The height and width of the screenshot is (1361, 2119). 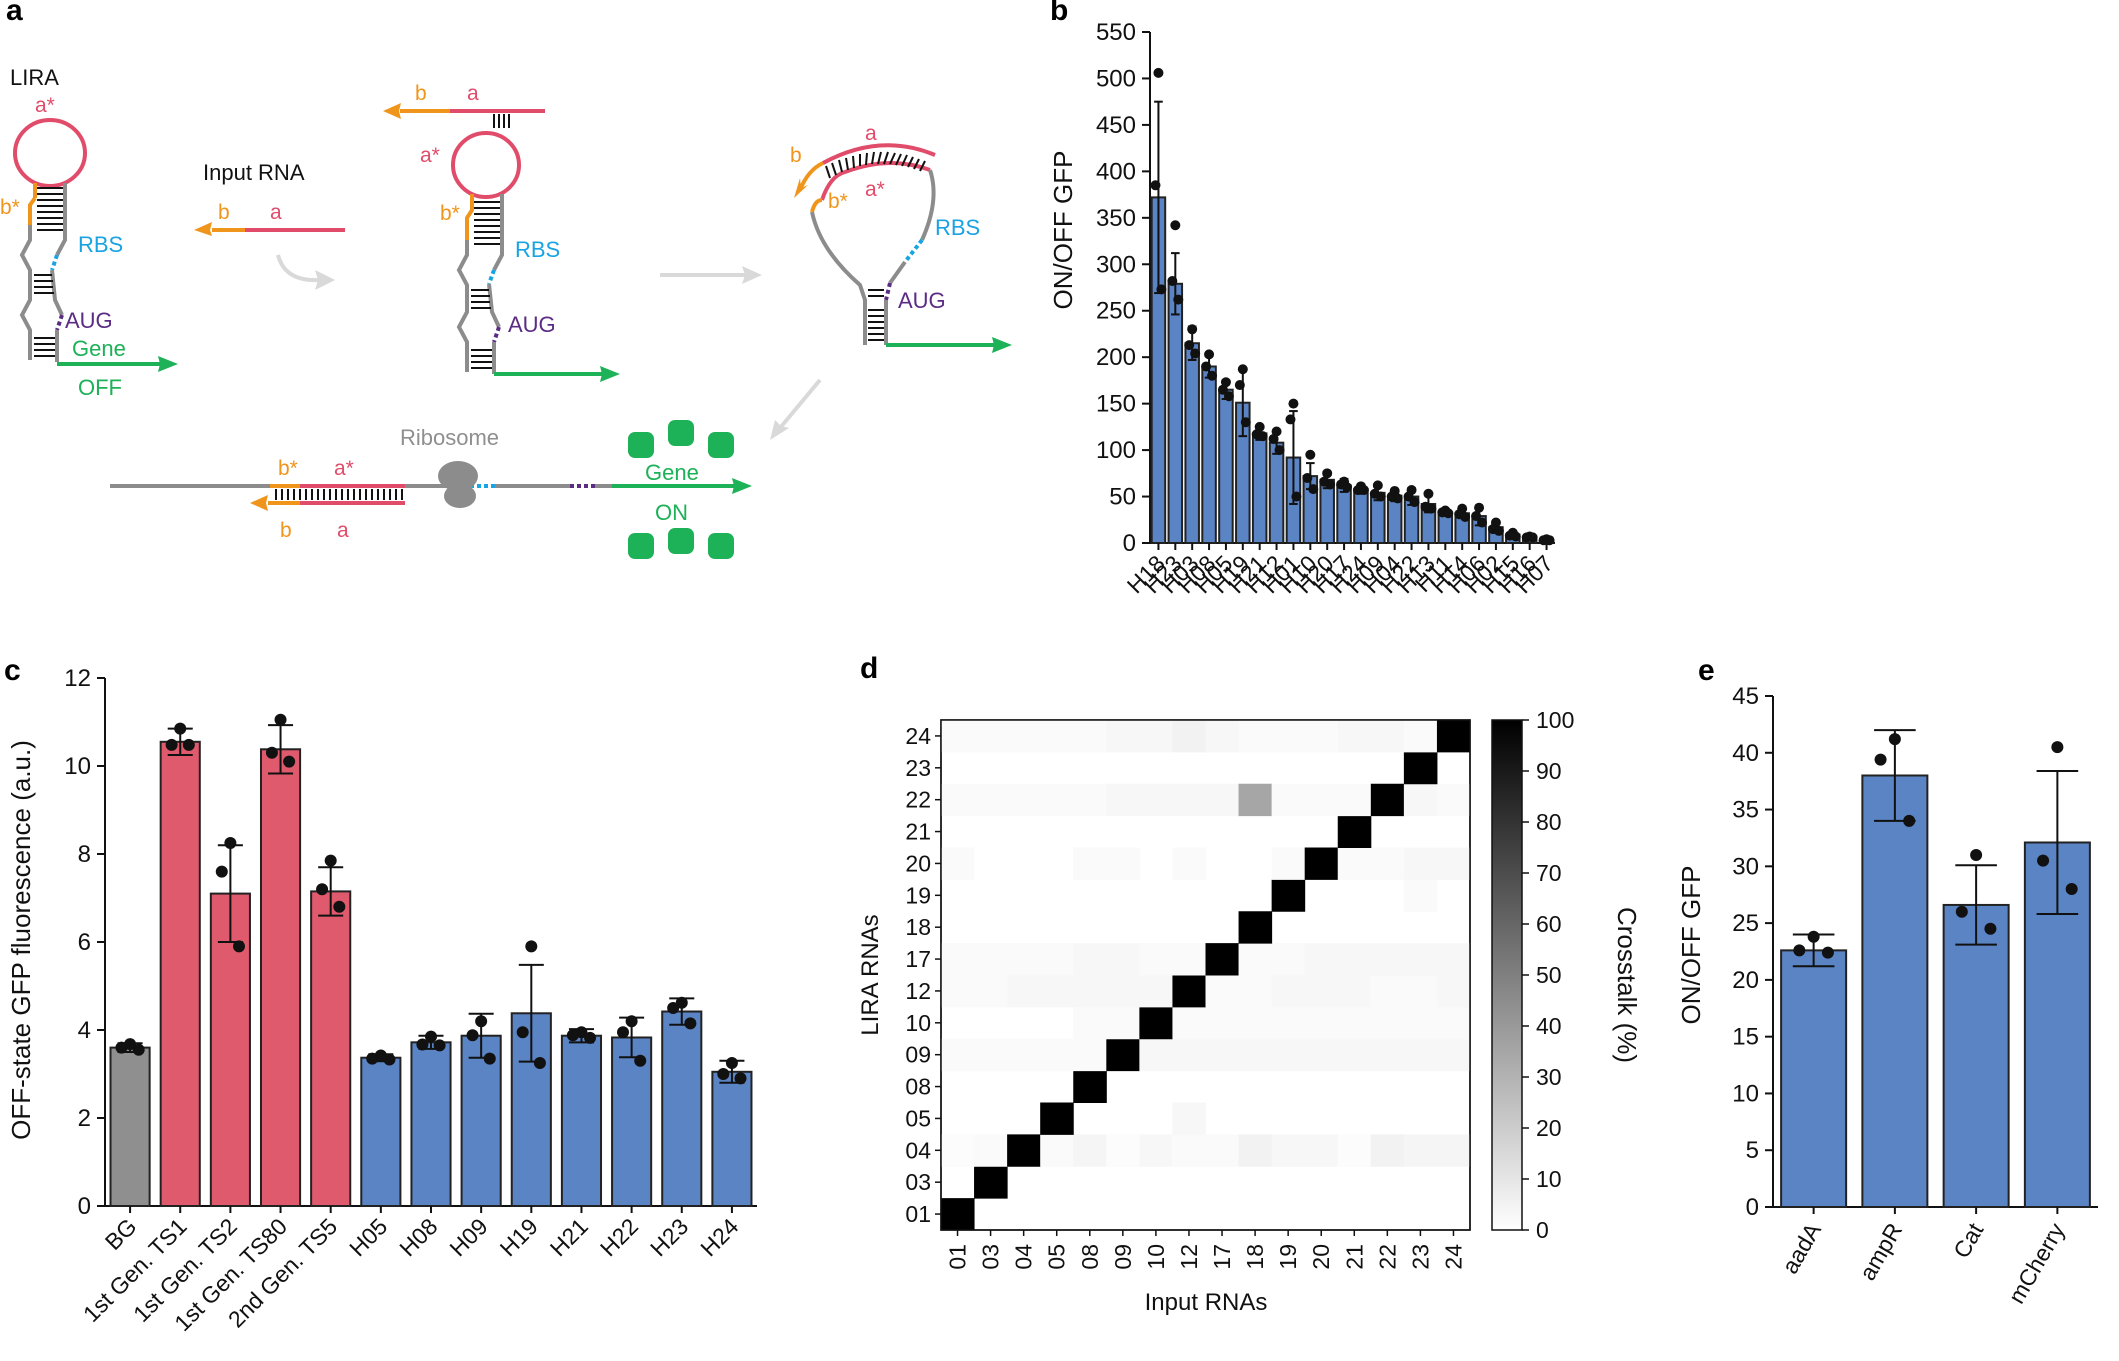 I want to click on y-tick-label: 8, so click(x=84, y=854).